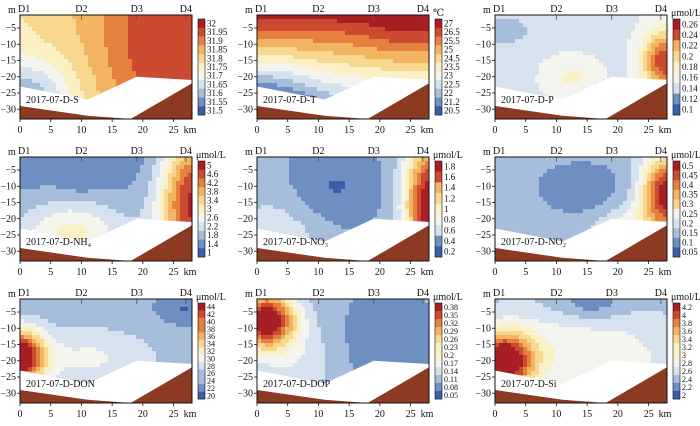 The image size is (700, 426). I want to click on colorbar-tick-label: 0.25, so click(690, 214).